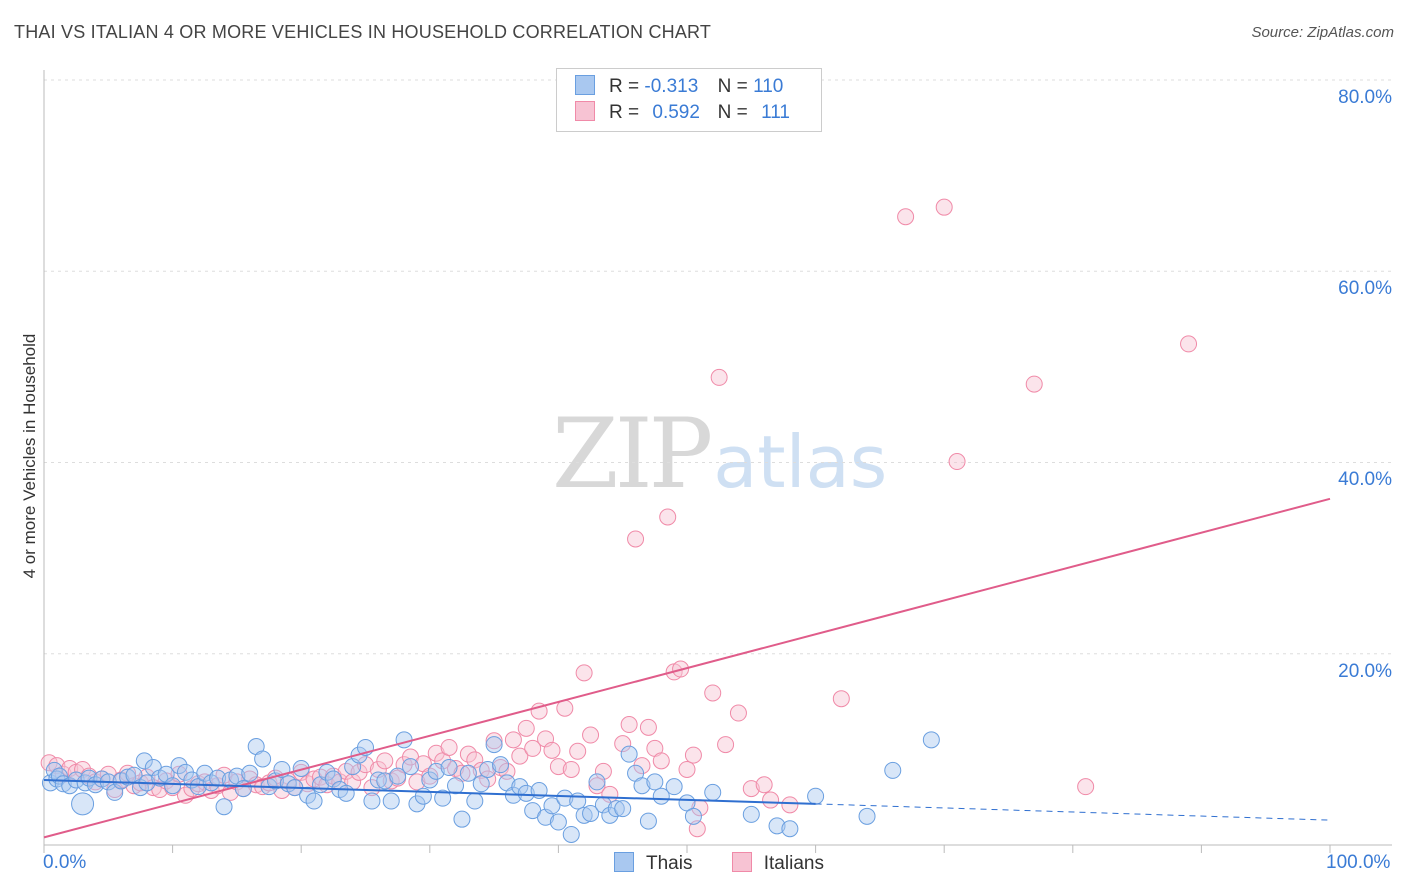 This screenshot has height=892, width=1406. Describe the element at coordinates (676, 112) in the screenshot. I see `r-value: 0.592` at that location.